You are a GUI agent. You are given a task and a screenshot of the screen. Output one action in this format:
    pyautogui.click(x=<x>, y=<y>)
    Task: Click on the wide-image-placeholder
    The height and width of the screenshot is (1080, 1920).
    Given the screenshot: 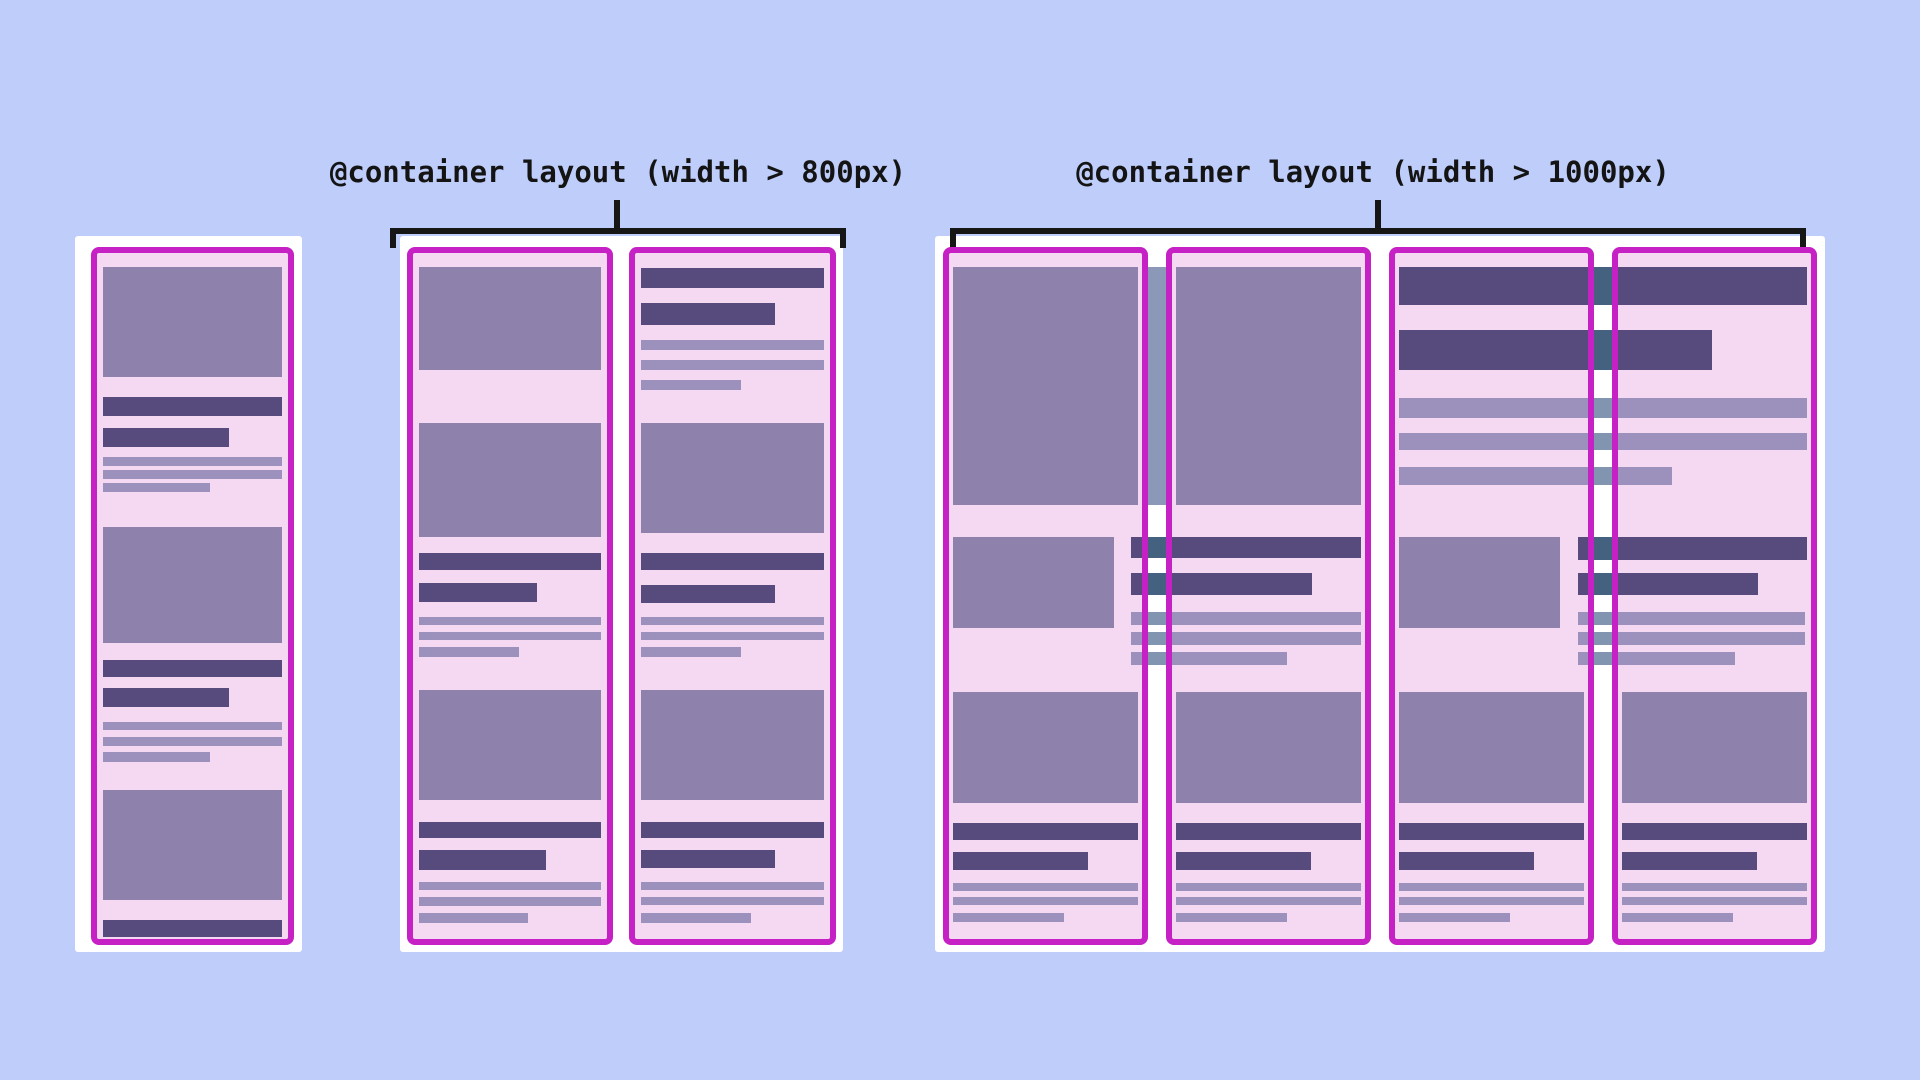 What is the action you would take?
    pyautogui.click(x=1268, y=386)
    